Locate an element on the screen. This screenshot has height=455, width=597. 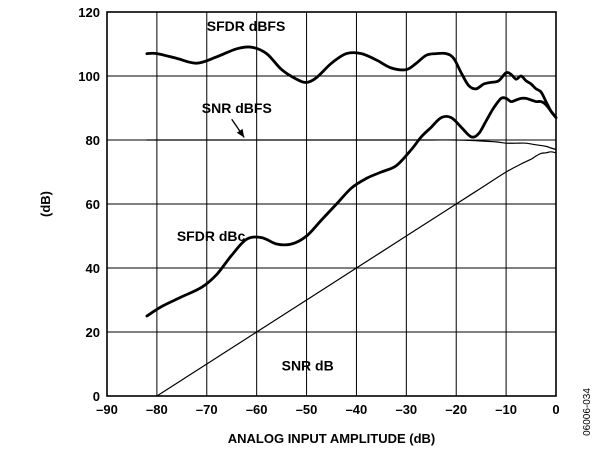
snr-dbfs-arrowhead is located at coordinates (240, 133).